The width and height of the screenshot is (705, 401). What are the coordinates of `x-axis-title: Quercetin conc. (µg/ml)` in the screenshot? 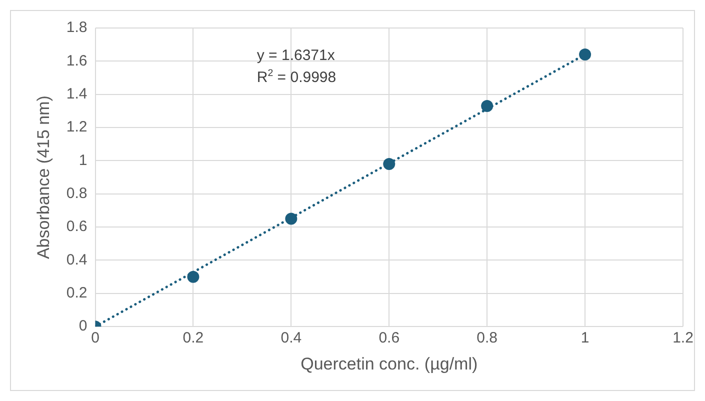 It's located at (389, 364).